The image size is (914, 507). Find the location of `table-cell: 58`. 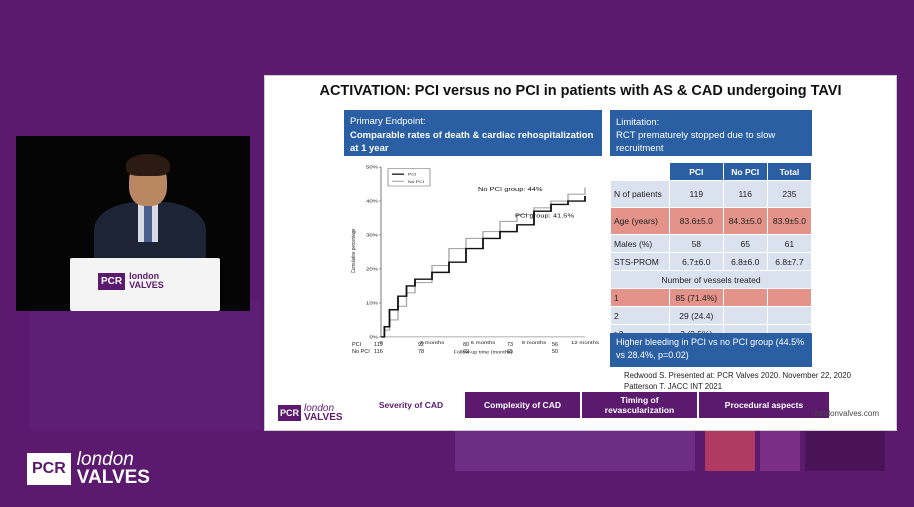

table-cell: 58 is located at coordinates (696, 243).